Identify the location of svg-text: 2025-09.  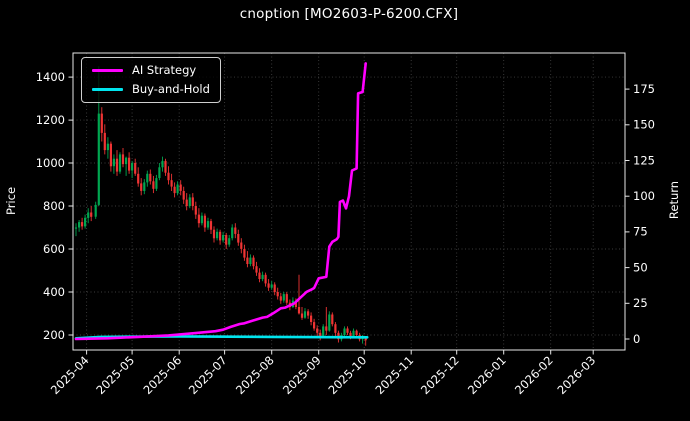
(302, 375).